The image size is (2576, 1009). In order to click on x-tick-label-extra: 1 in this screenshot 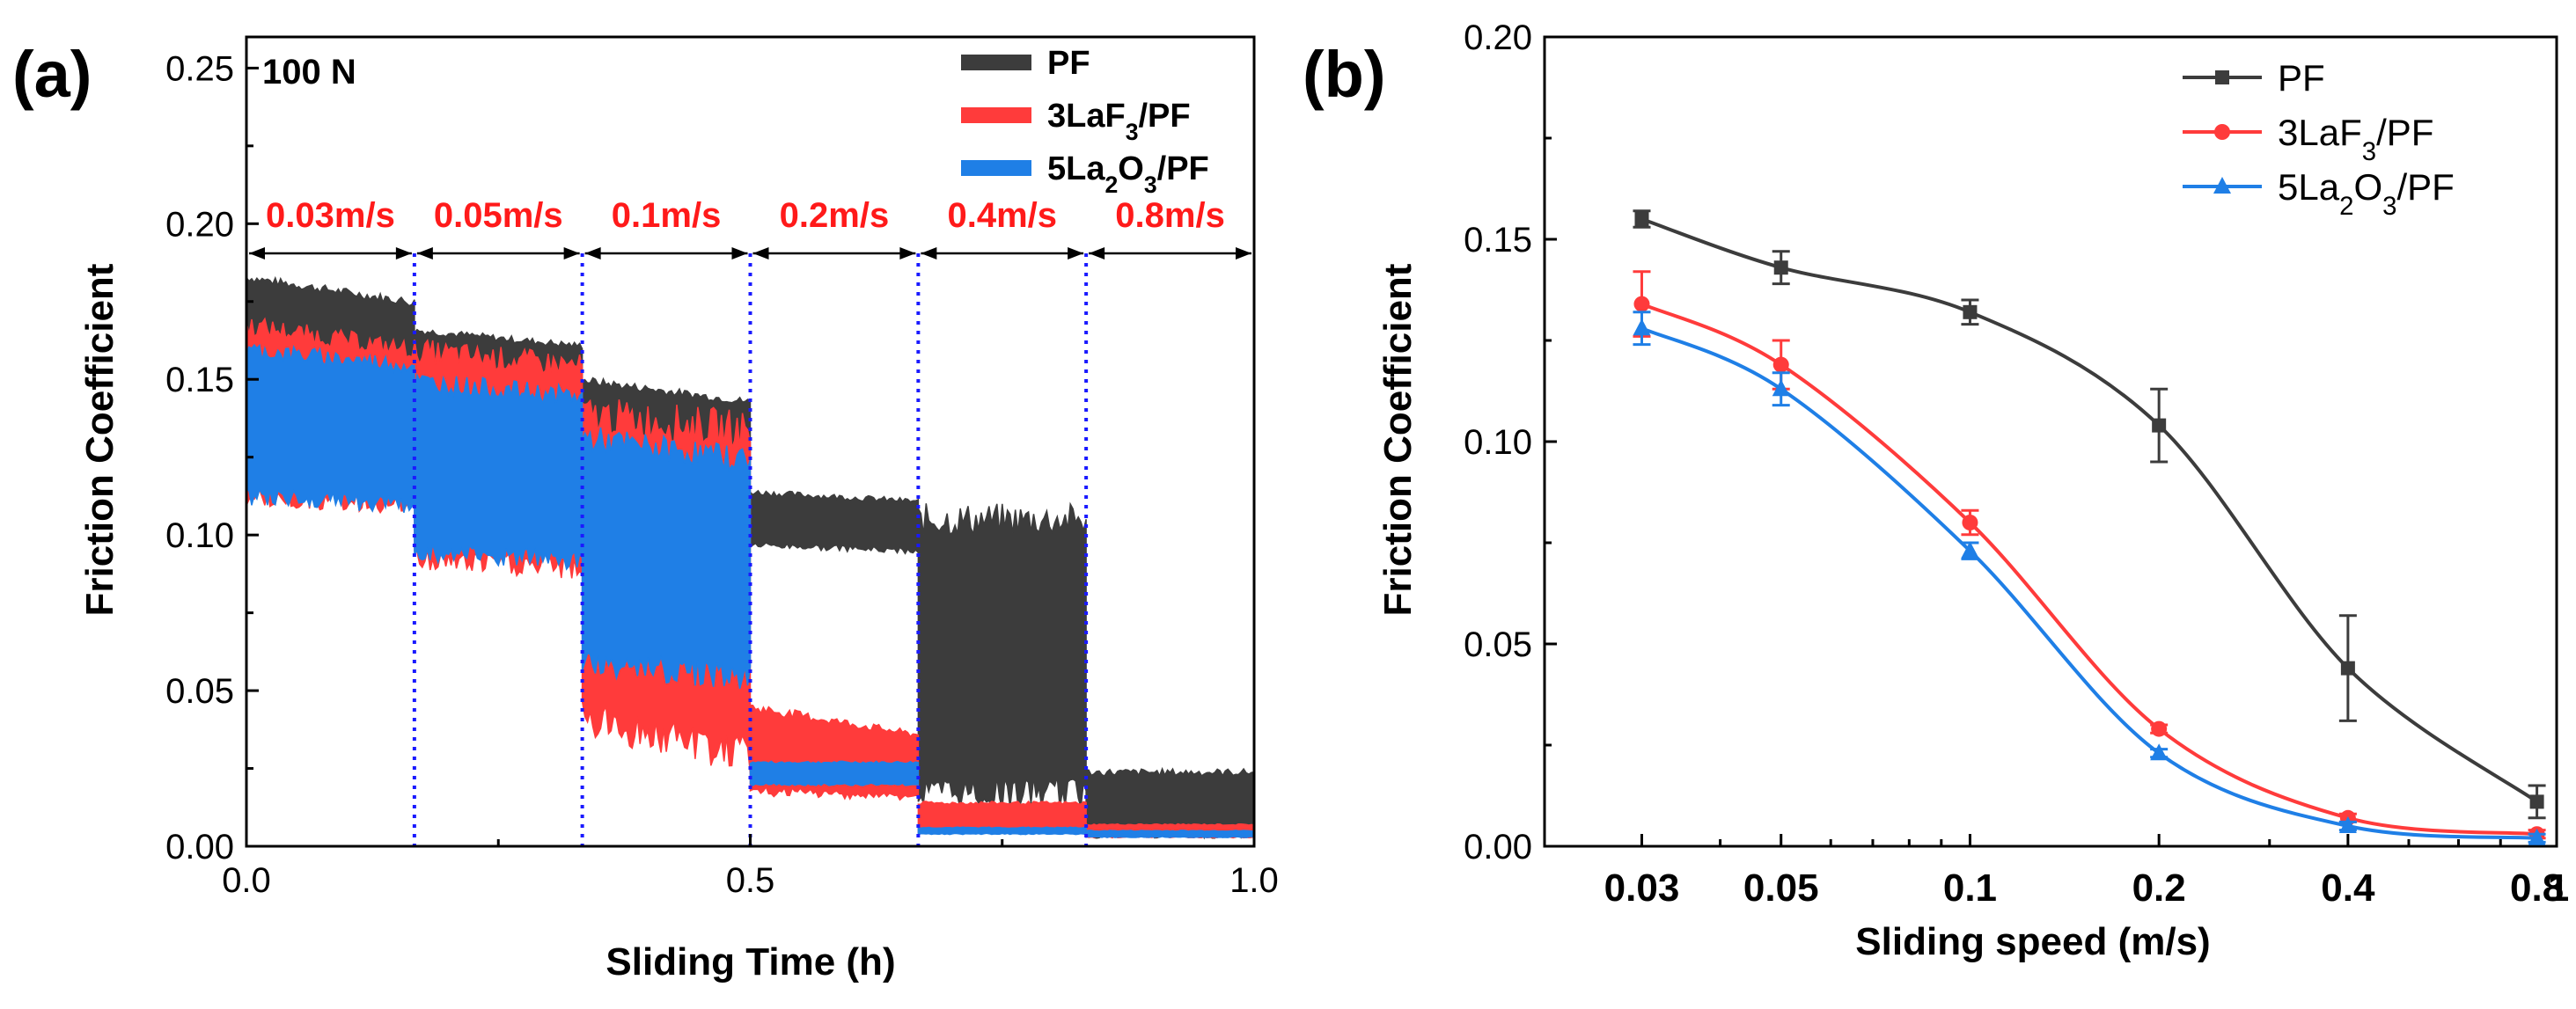, I will do `click(2558, 888)`.